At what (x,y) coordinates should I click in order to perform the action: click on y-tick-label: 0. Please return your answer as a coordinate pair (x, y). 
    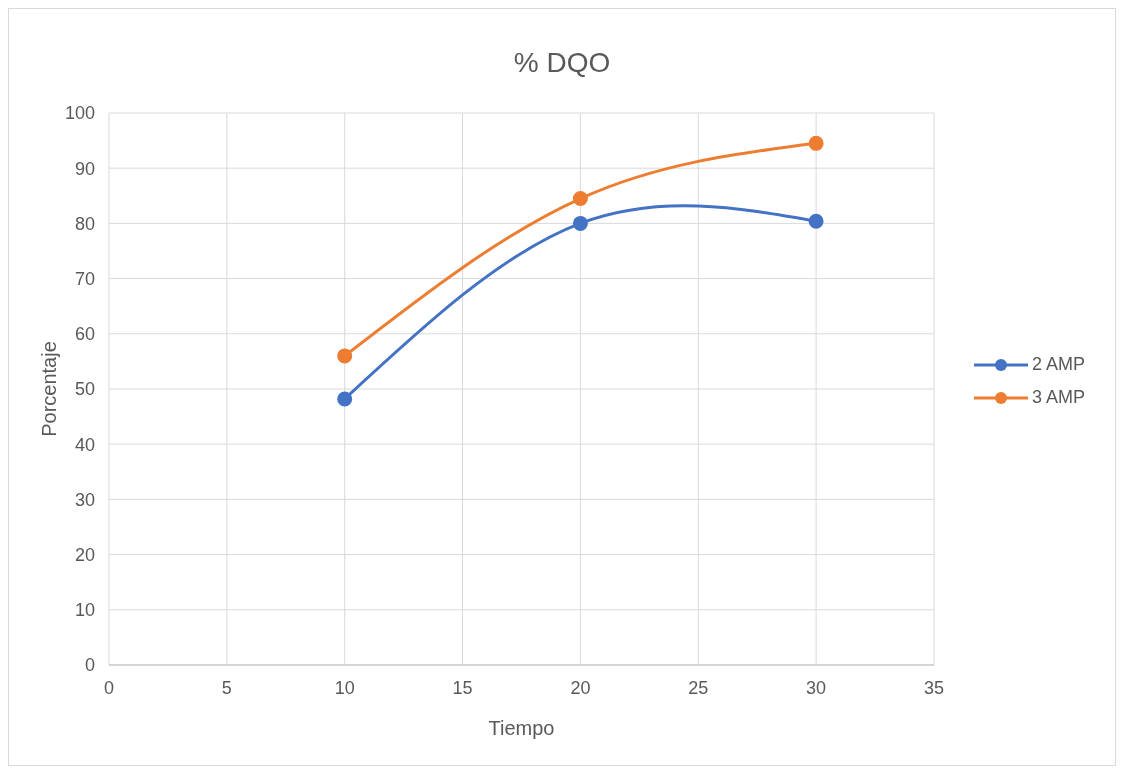
    Looking at the image, I should click on (89, 665).